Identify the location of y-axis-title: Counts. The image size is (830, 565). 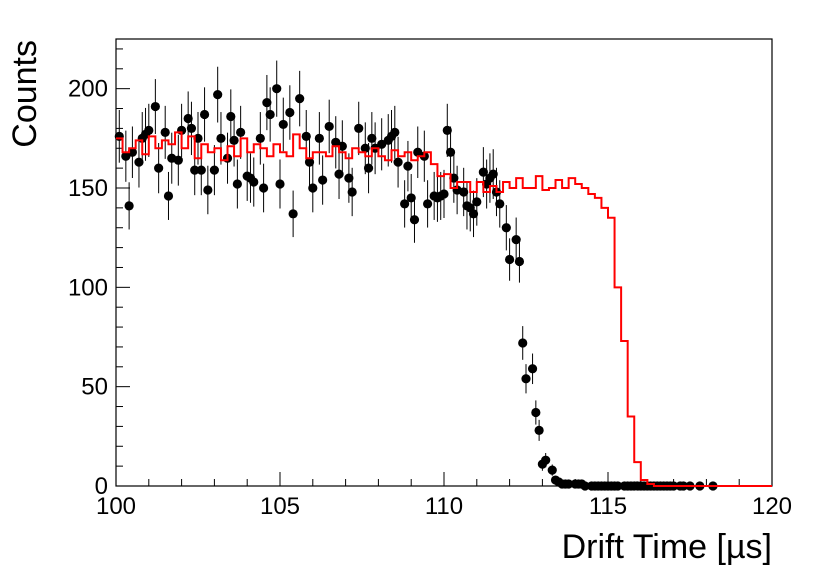
(25, 94).